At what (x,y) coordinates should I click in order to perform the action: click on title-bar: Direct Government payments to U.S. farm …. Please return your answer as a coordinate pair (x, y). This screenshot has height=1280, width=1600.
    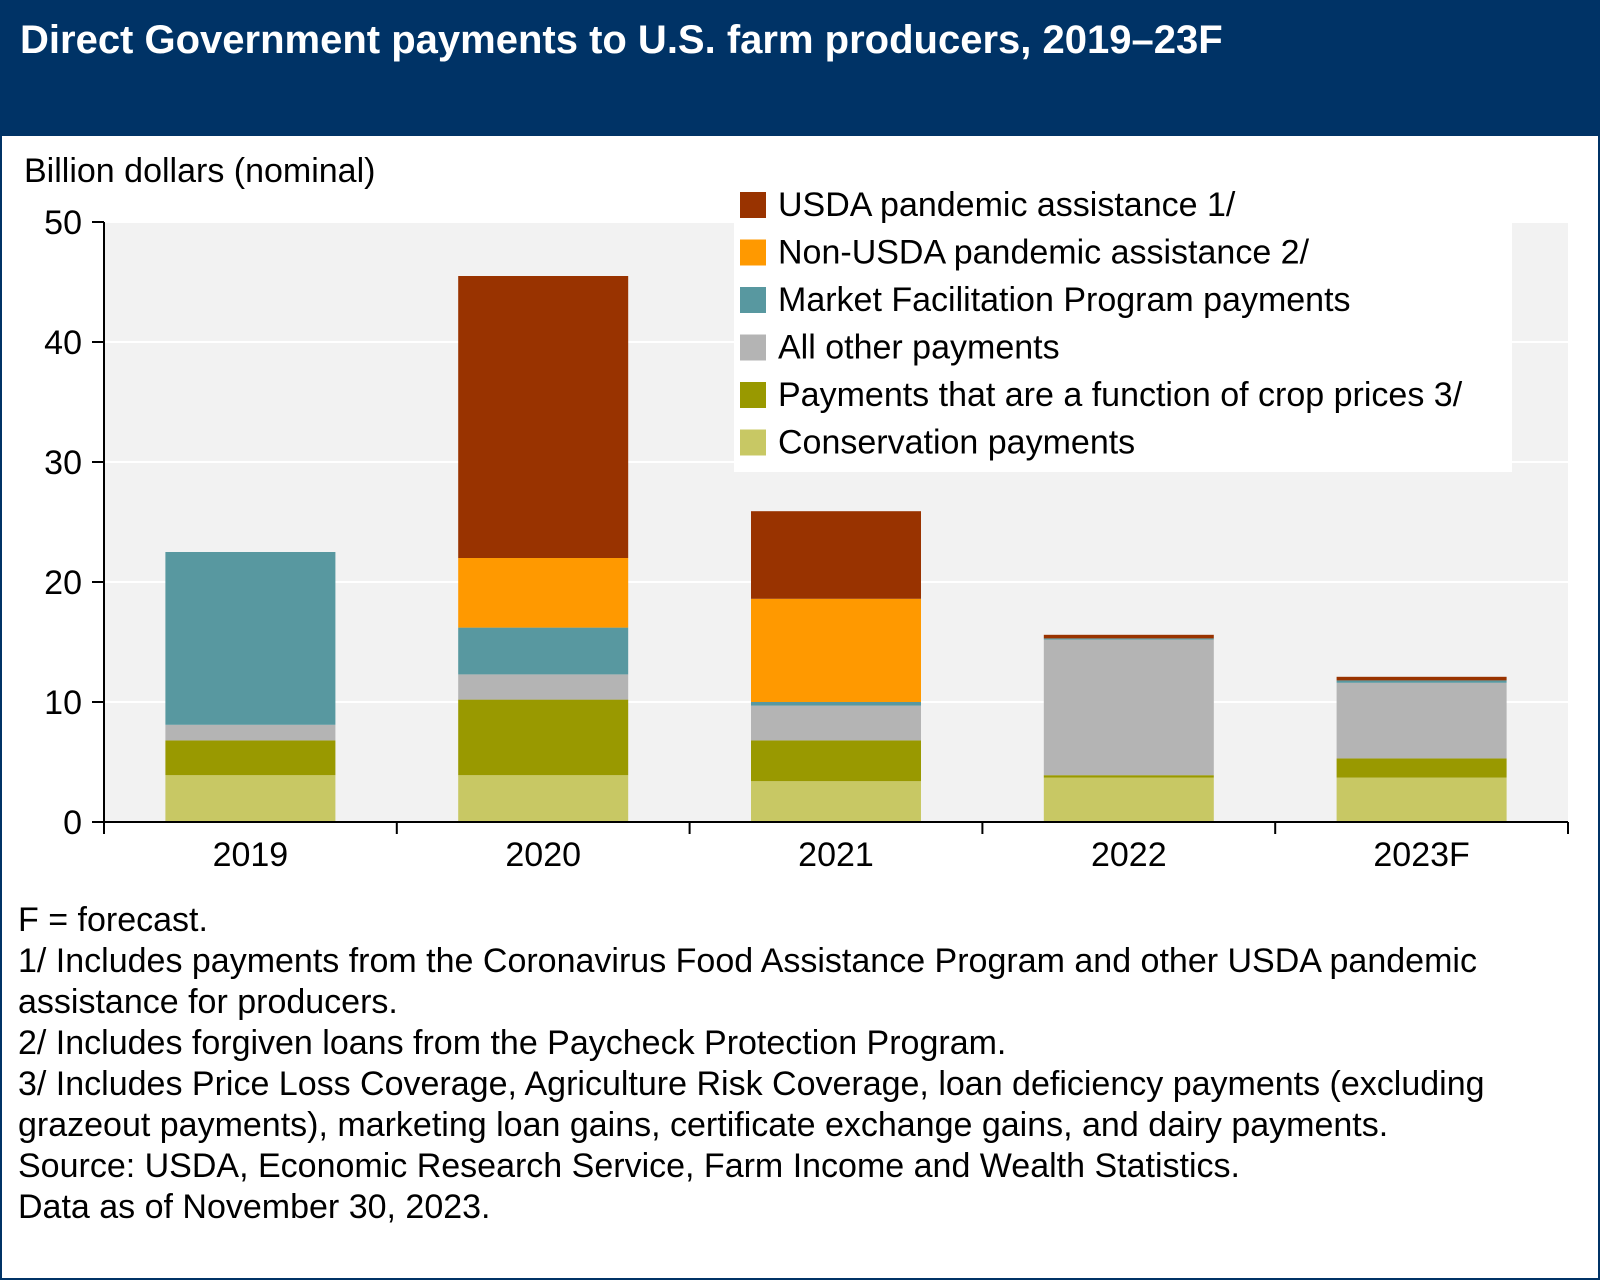
    Looking at the image, I should click on (800, 69).